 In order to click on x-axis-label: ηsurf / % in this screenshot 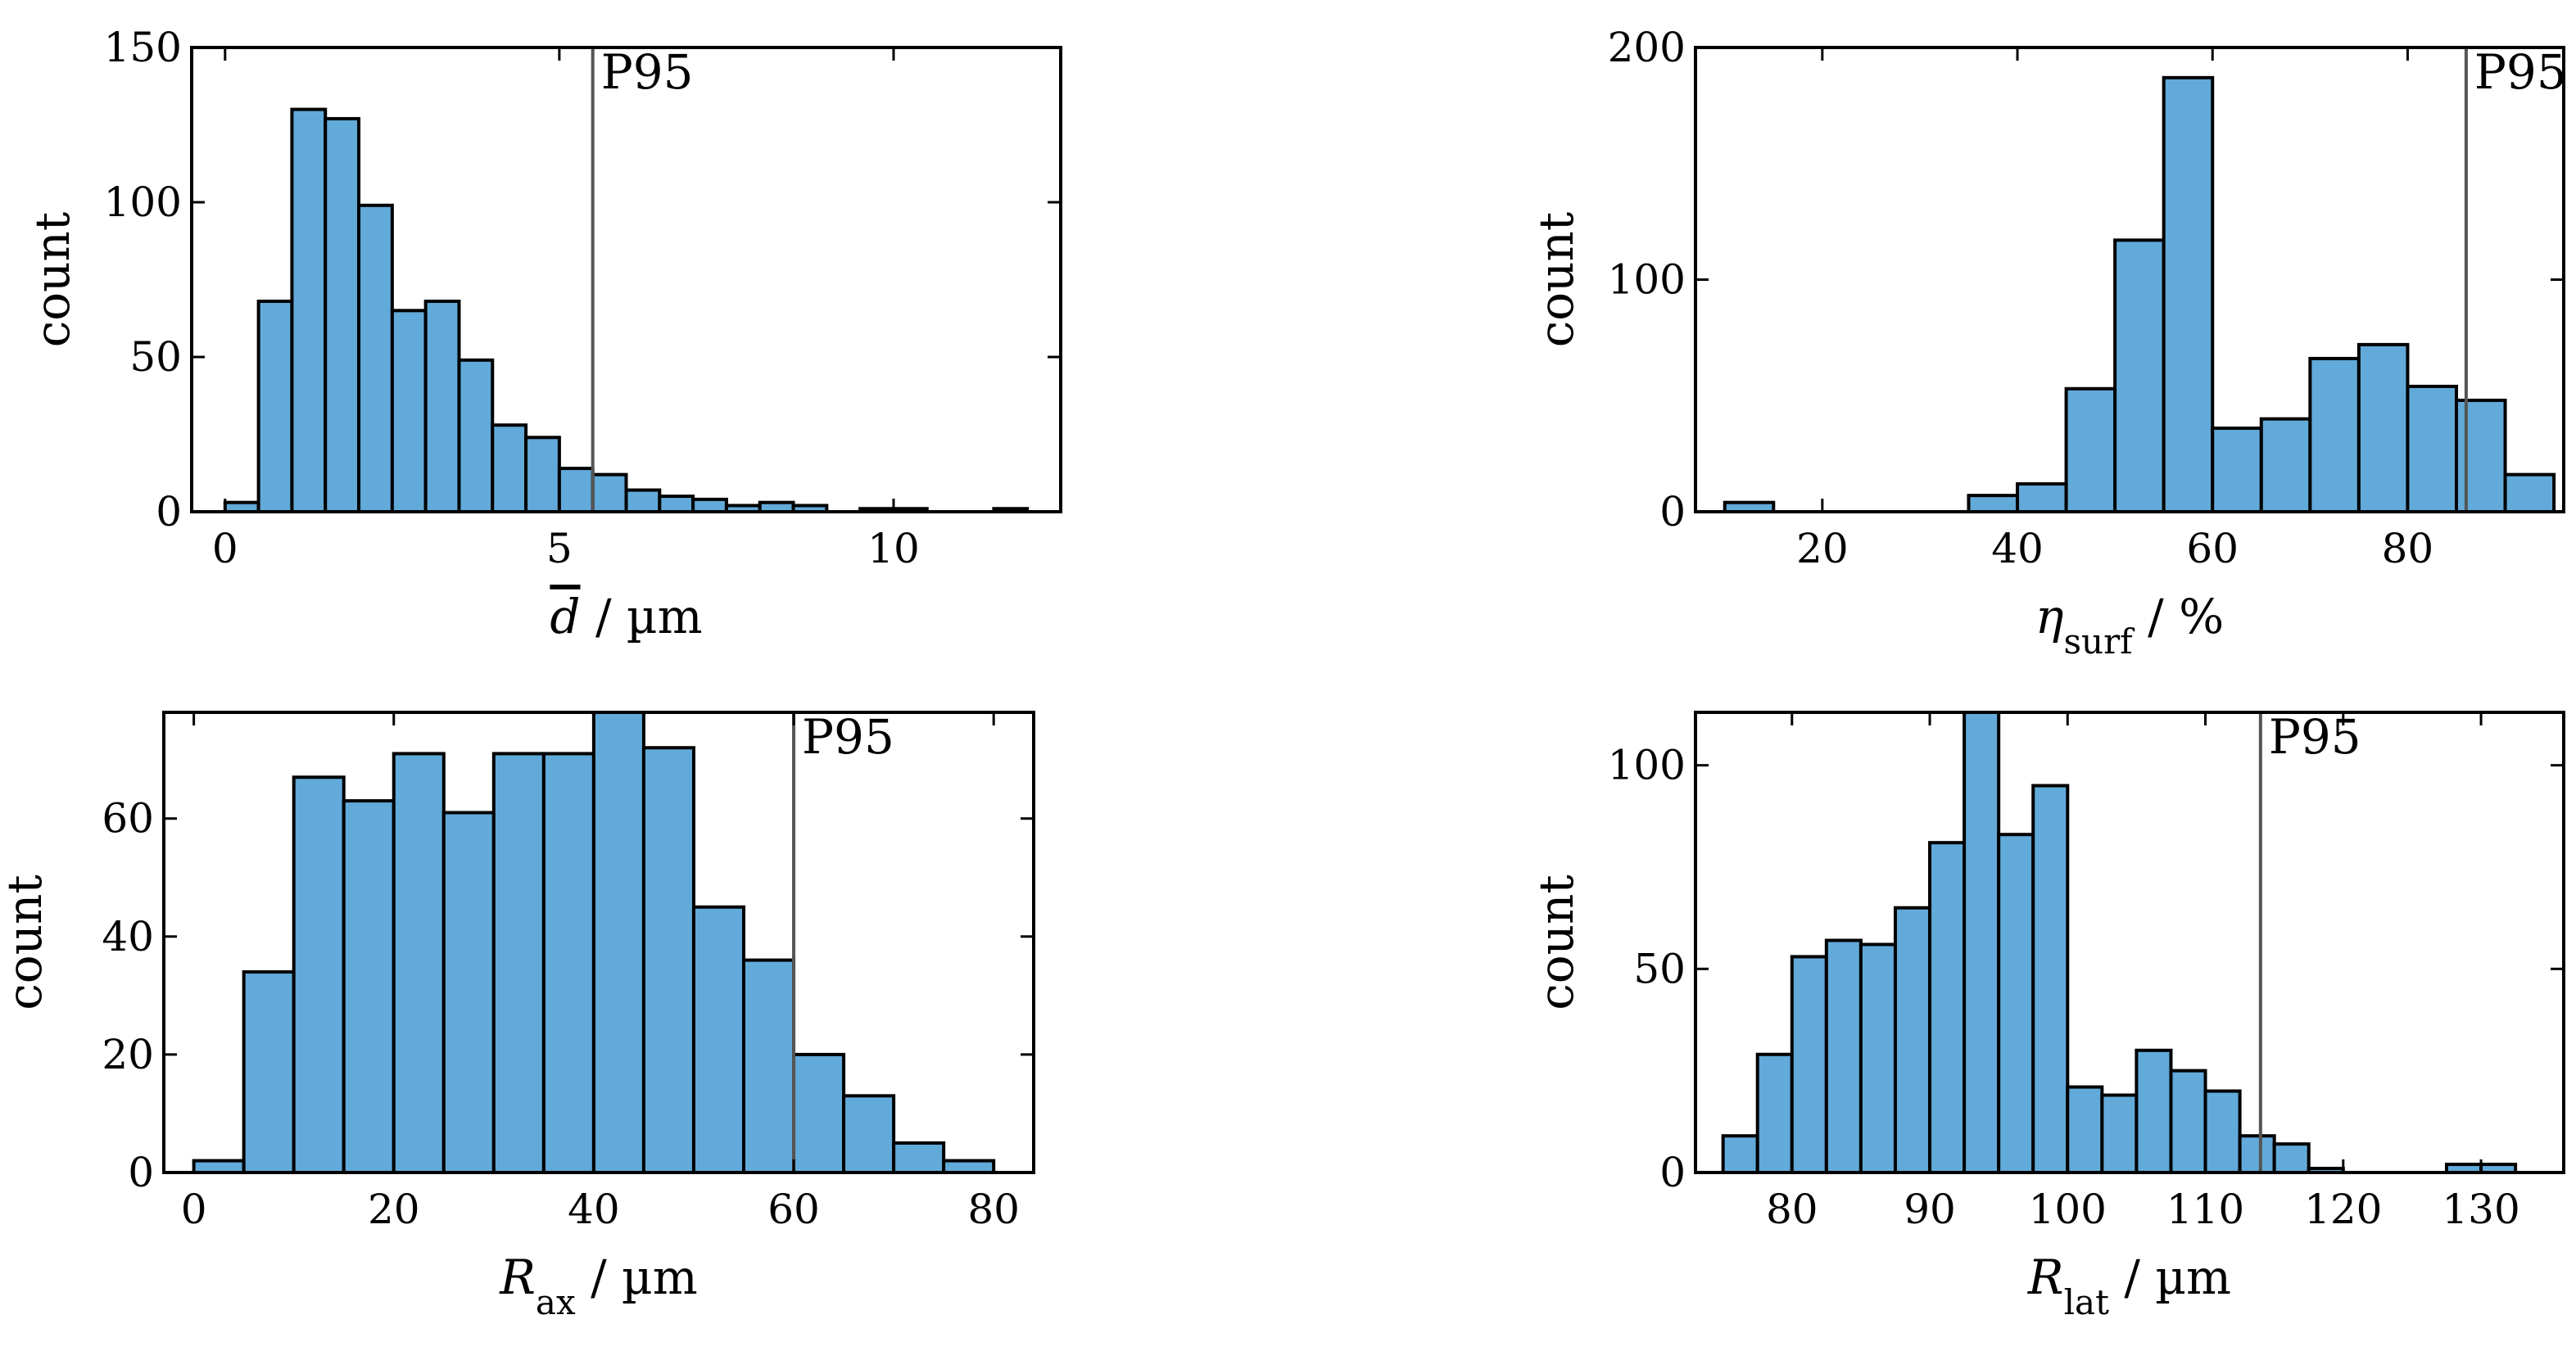, I will do `click(2130, 625)`.